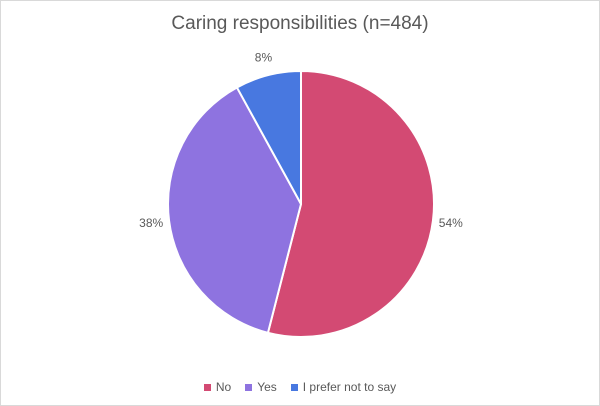 The image size is (600, 406). What do you see at coordinates (267, 387) in the screenshot?
I see `legend-label: Yes` at bounding box center [267, 387].